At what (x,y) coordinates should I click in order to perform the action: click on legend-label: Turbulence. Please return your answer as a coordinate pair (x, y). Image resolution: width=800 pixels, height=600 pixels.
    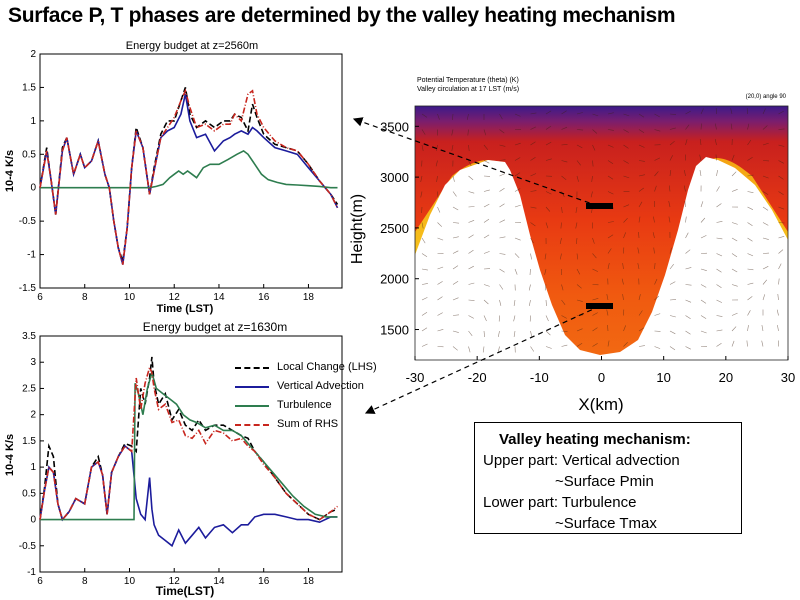
    Looking at the image, I should click on (304, 405).